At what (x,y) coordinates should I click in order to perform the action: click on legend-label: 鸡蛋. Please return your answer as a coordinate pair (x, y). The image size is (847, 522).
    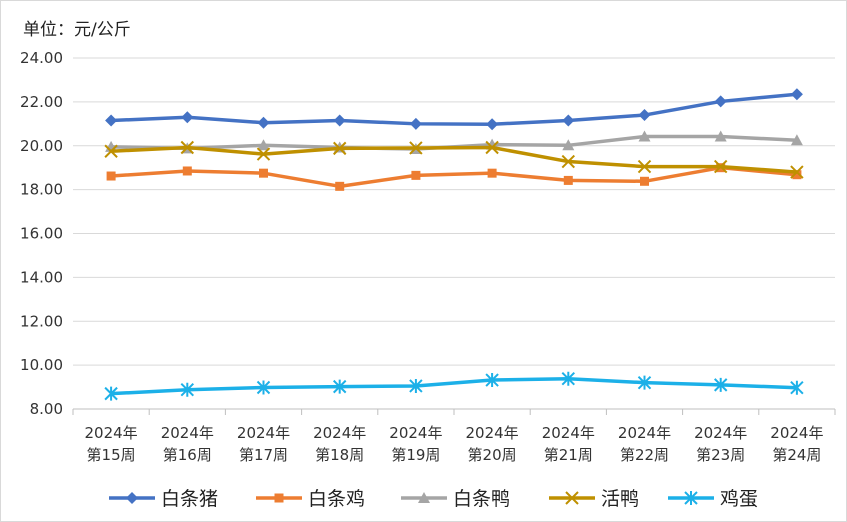
    Looking at the image, I should click on (739, 499).